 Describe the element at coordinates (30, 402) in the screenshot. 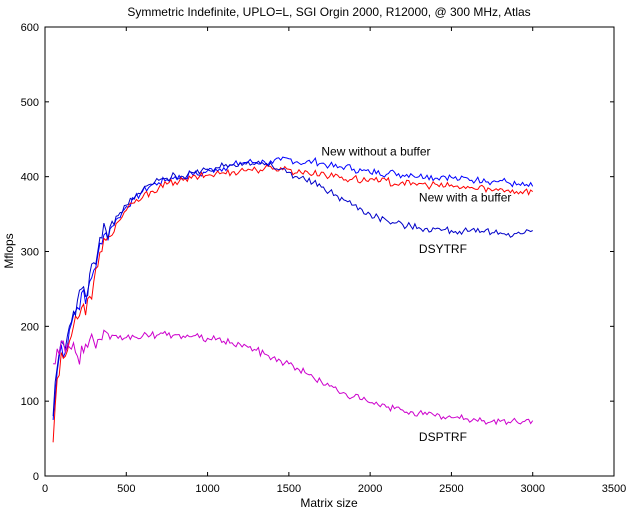

I see `y-tick-label: 100` at that location.